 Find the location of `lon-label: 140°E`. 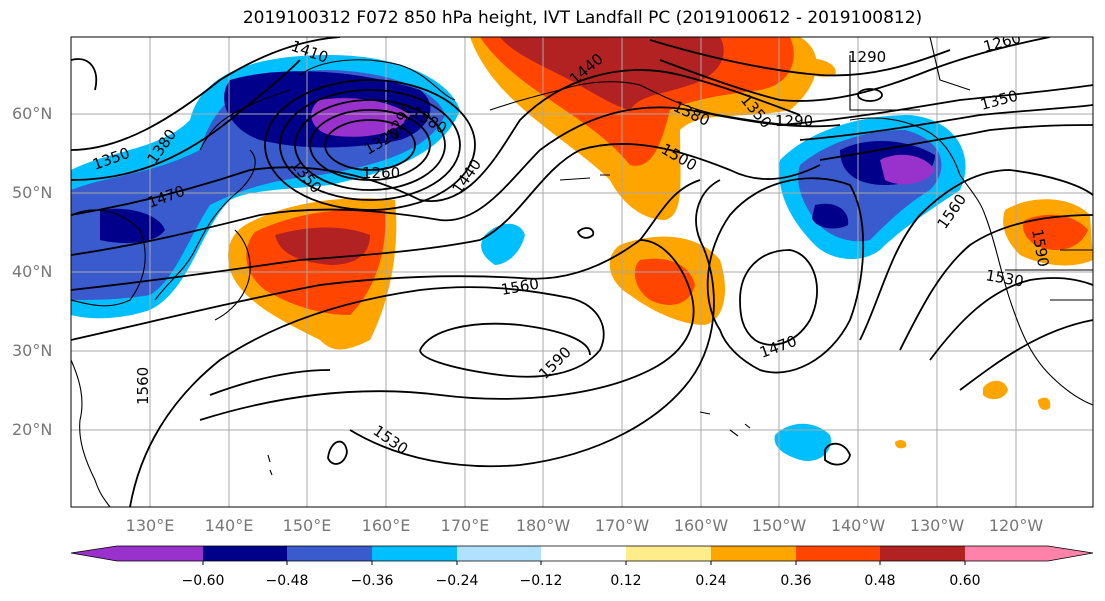

lon-label: 140°E is located at coordinates (229, 525).